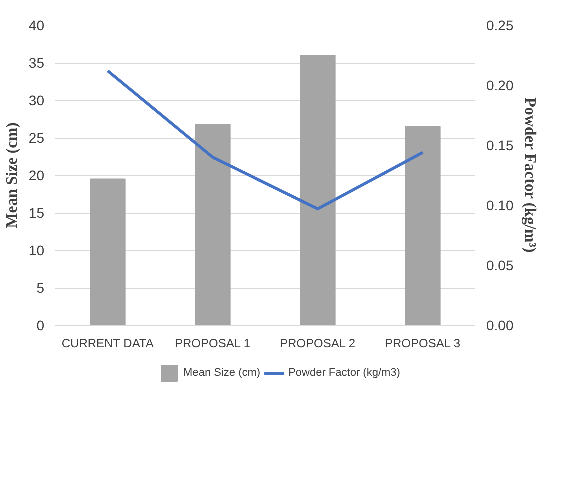 Image resolution: width=588 pixels, height=500 pixels. I want to click on y-tick-label: 0, so click(40, 326).